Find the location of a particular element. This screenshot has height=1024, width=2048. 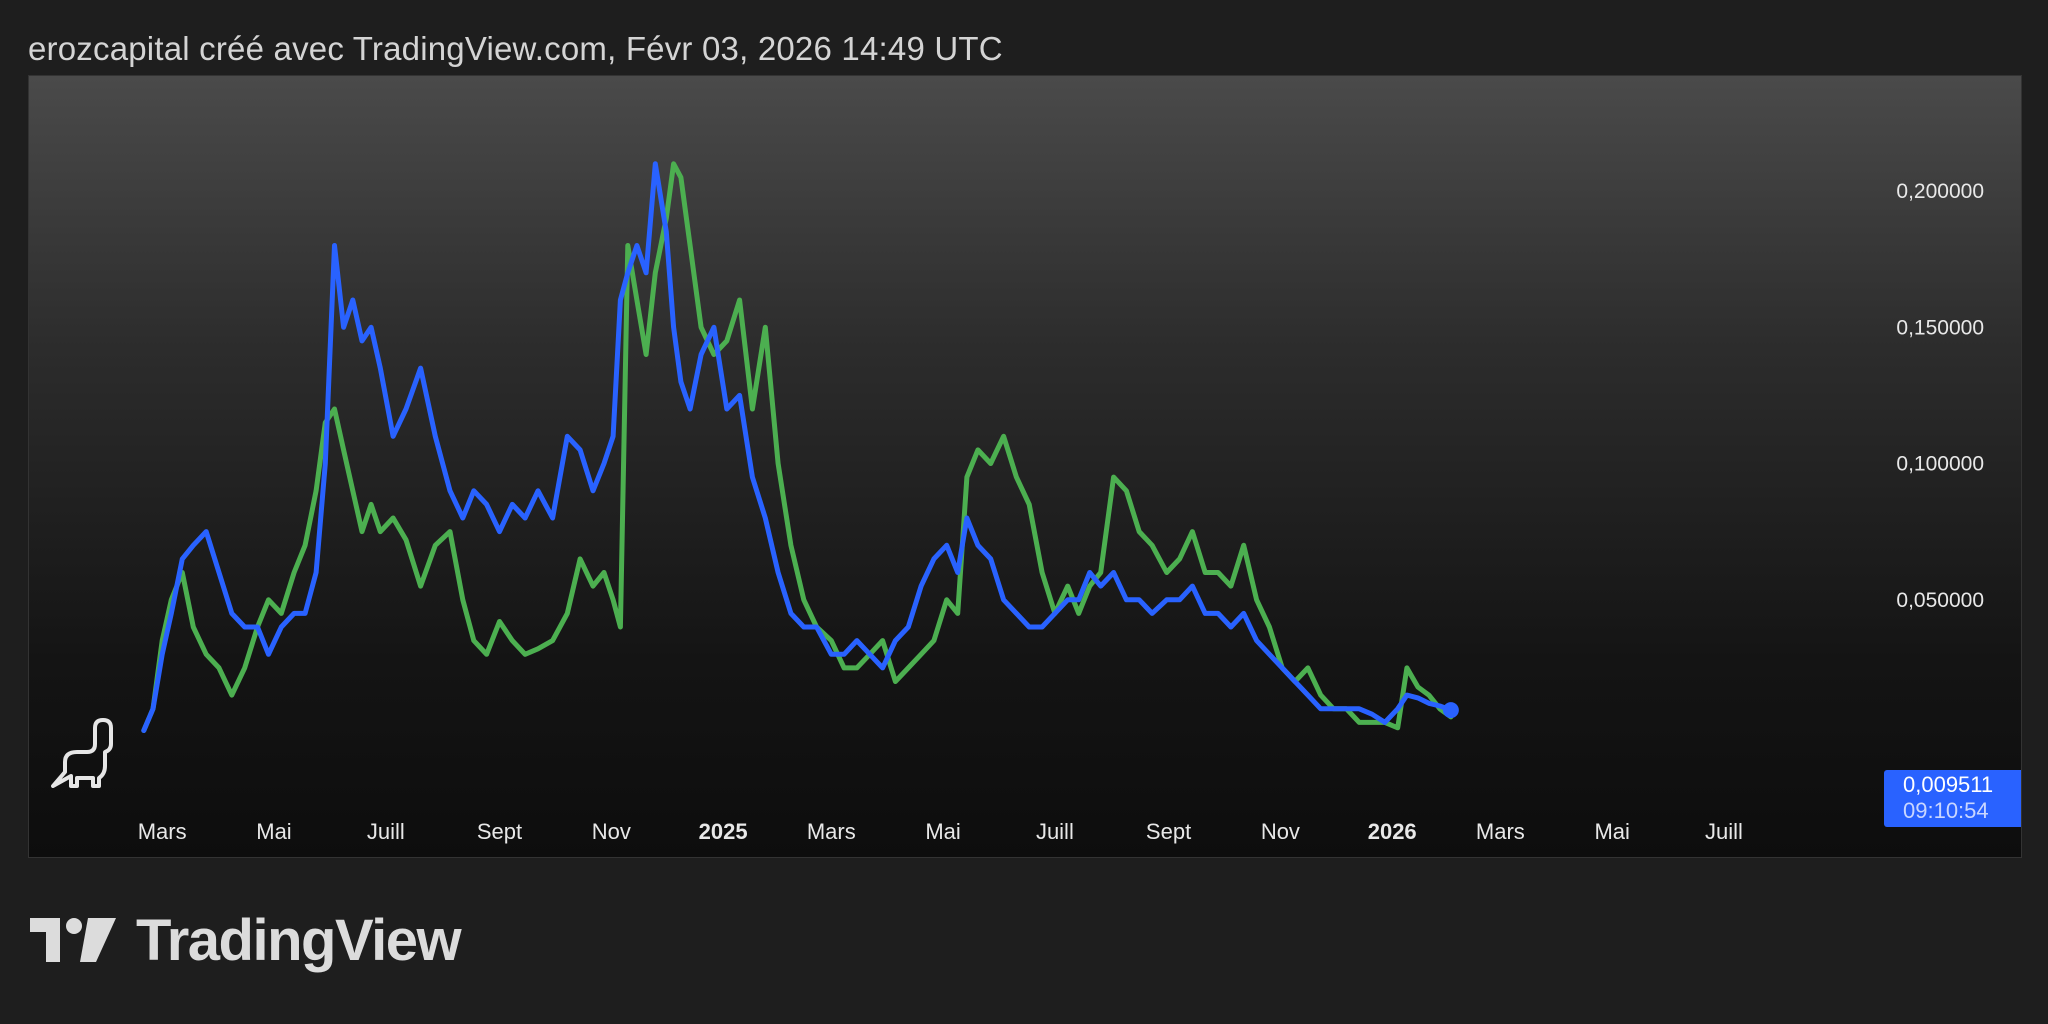

y-tick-label: 0,050000 is located at coordinates (1940, 600).